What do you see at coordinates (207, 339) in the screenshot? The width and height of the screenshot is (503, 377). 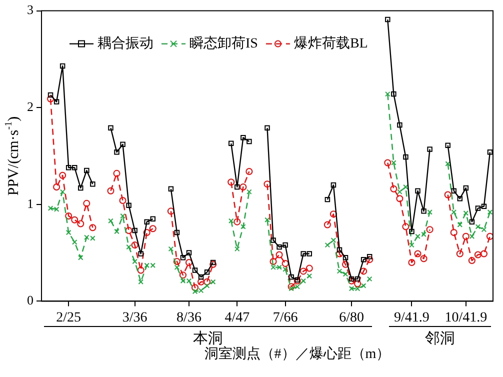 I see `text: 本洞` at bounding box center [207, 339].